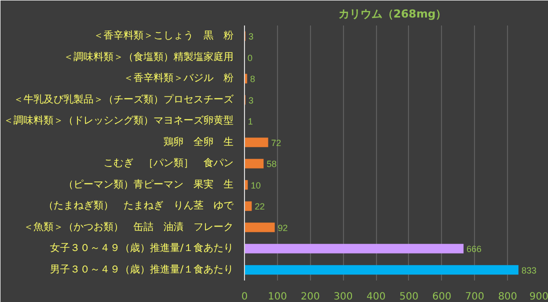  I want to click on data-label: 92, so click(283, 227).